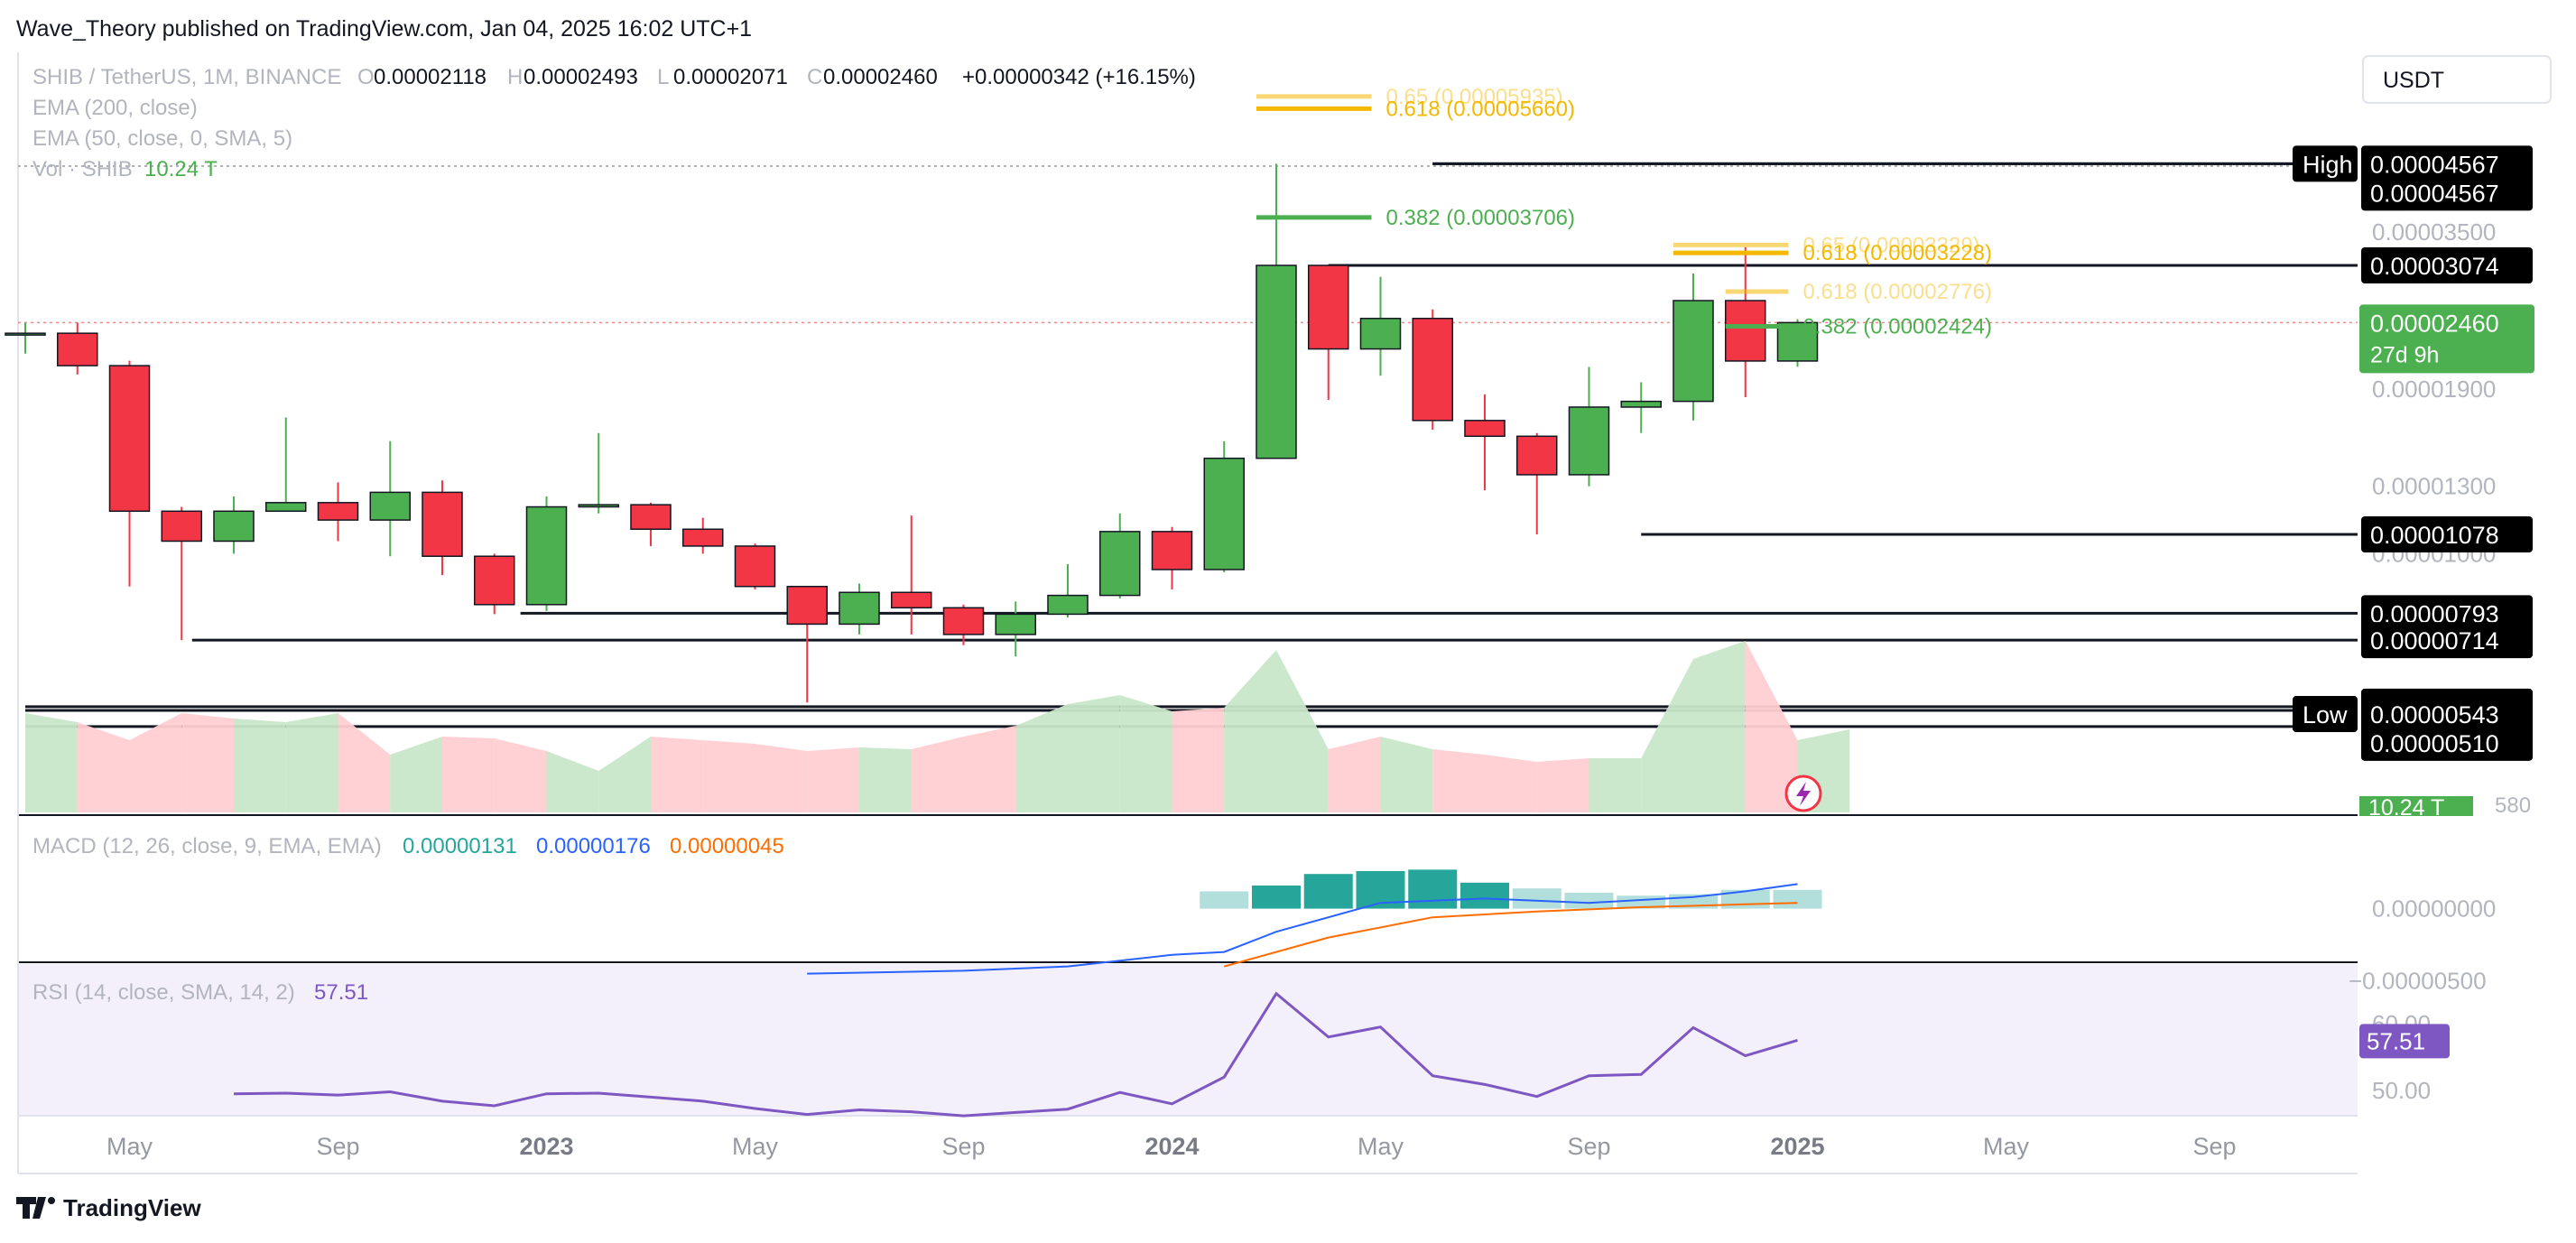  I want to click on time-axis: May Sep 2023 May Sep 2024 May Sep 2025 May Sep, so click(1188, 1153).